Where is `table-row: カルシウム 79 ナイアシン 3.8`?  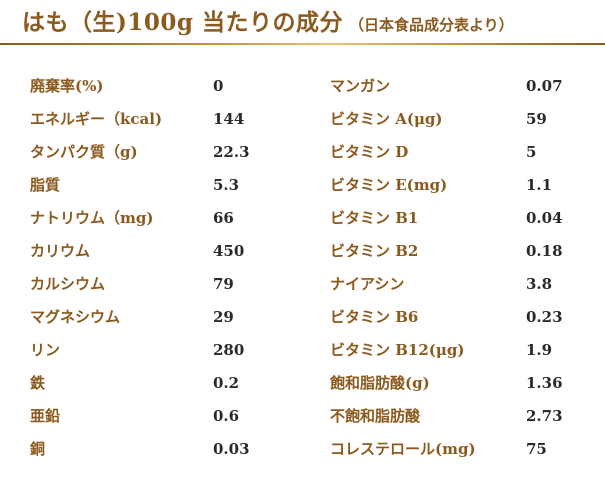 table-row: カルシウム 79 ナイアシン 3.8 is located at coordinates (302, 284).